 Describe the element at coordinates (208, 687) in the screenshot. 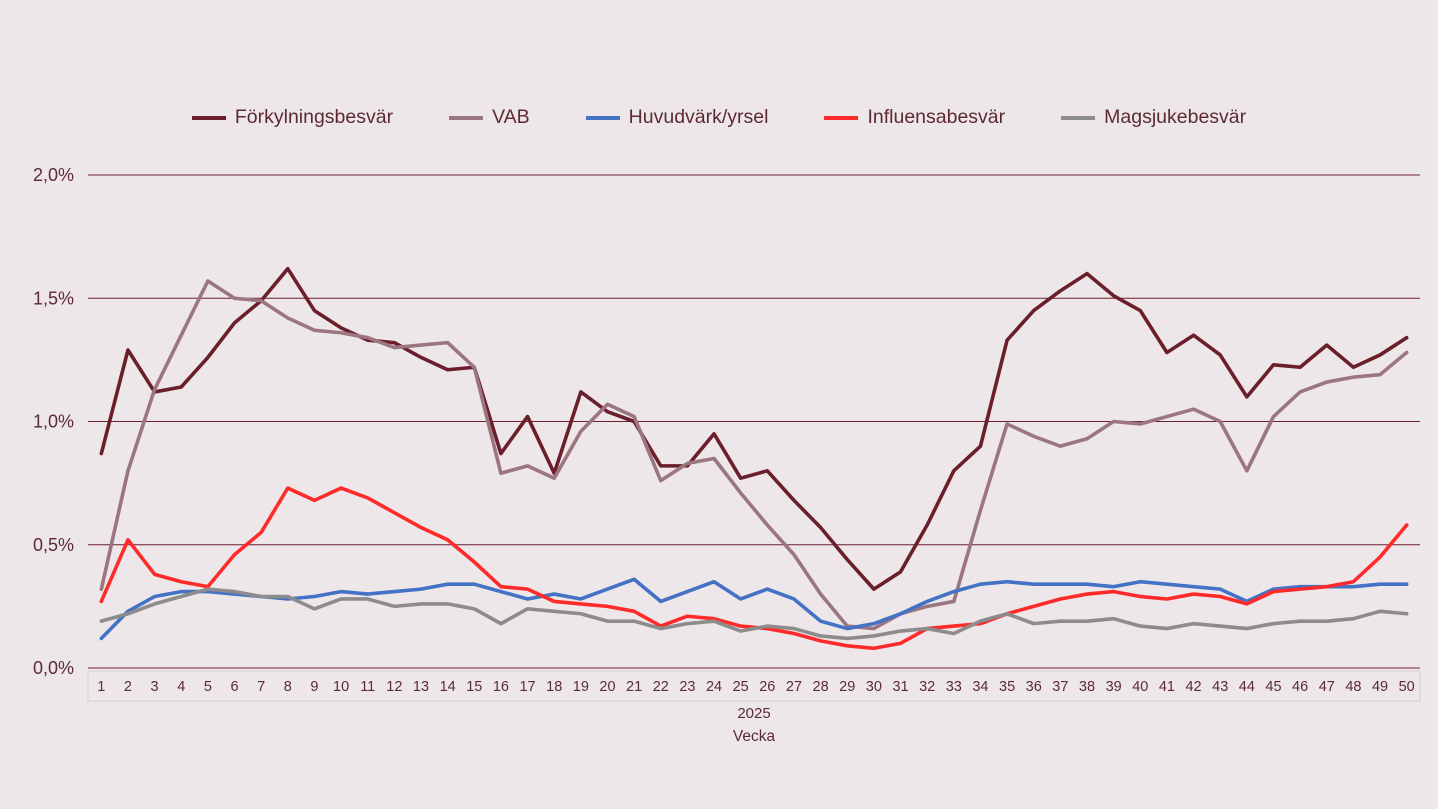

I see `x-axis-tick-label: 5` at that location.